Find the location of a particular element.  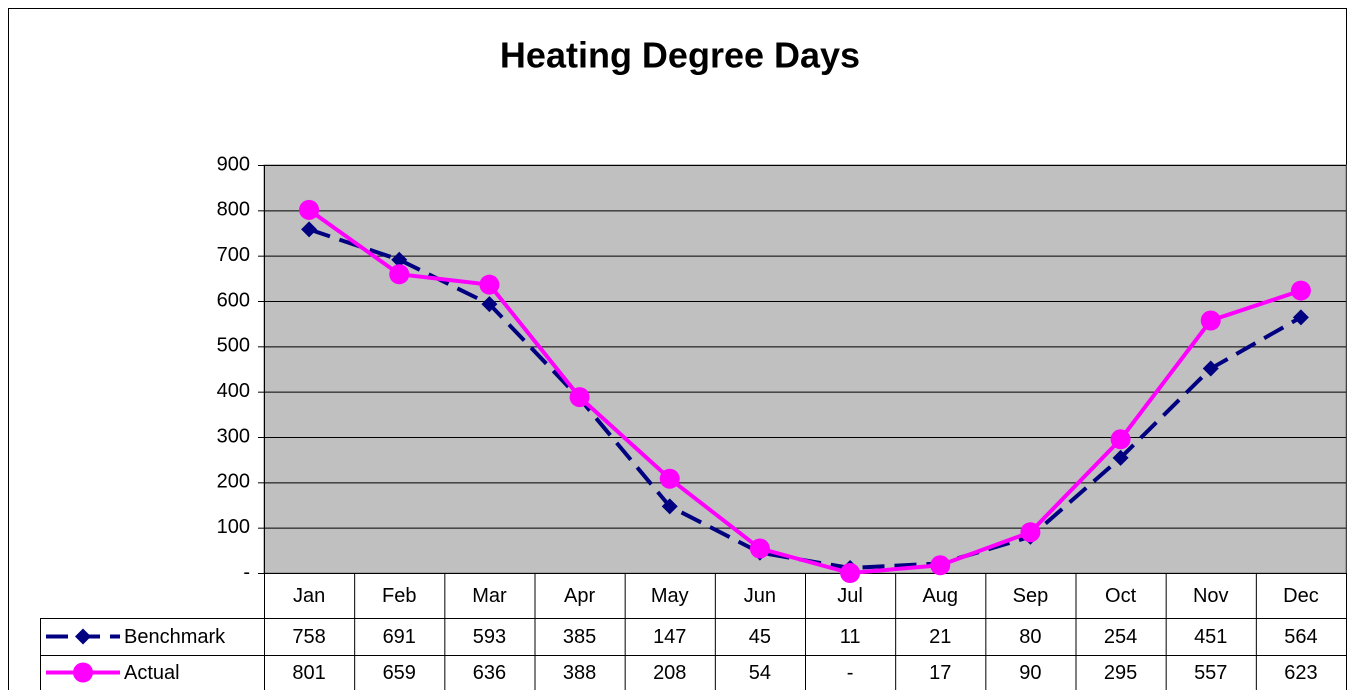

y-tick-label: 300 is located at coordinates (233, 436).